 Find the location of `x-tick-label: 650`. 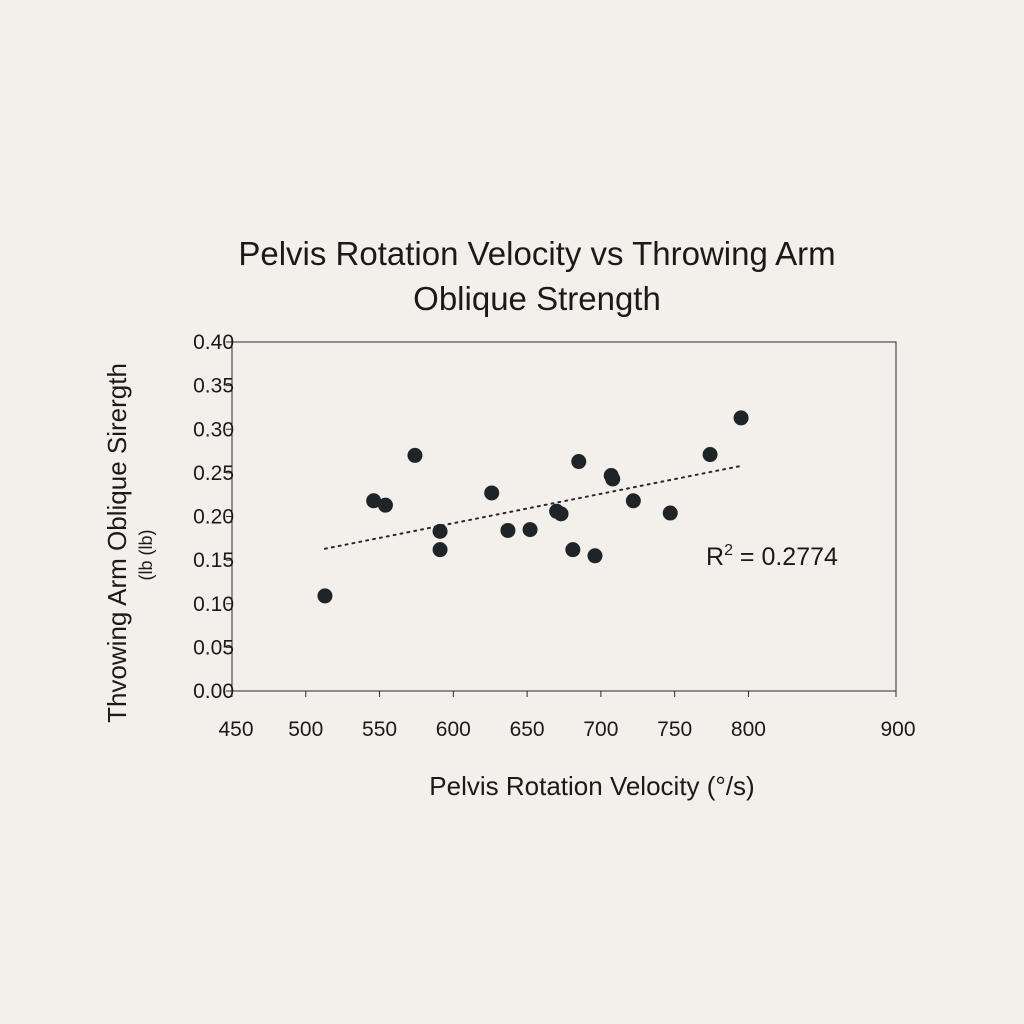

x-tick-label: 650 is located at coordinates (527, 729).